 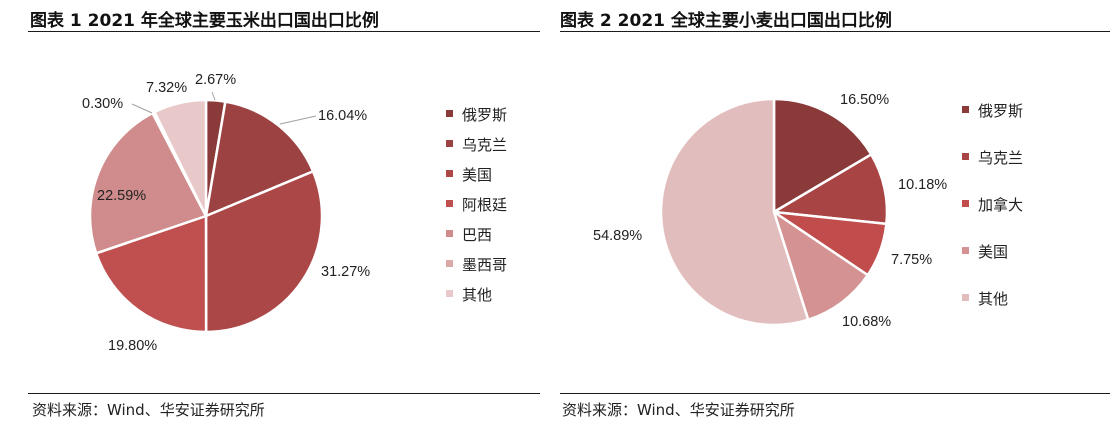 I want to click on data-label: 16.50%, so click(x=864, y=100).